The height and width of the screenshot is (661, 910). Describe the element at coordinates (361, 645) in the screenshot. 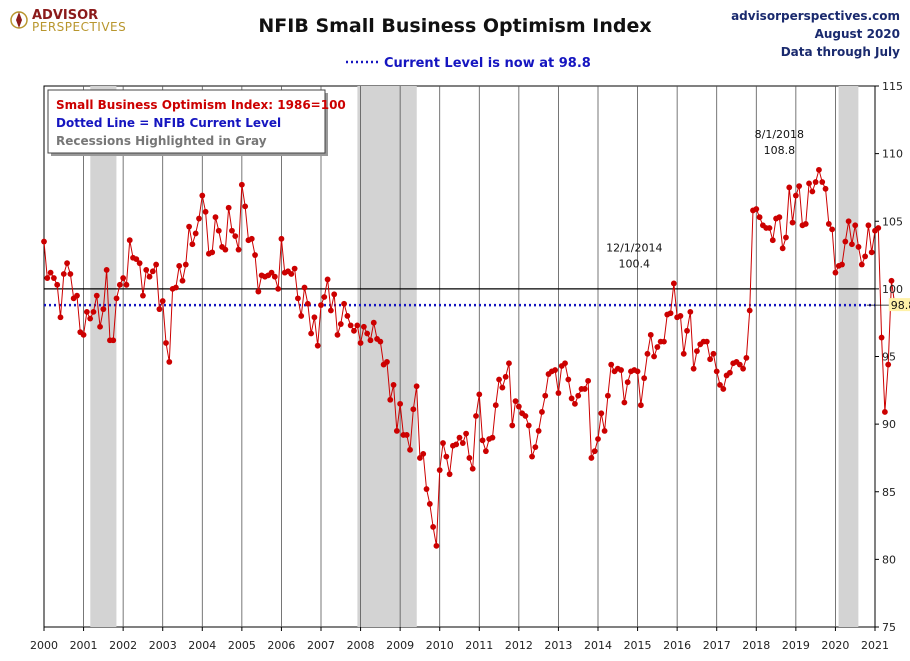

I see `x-tick-label-2008: 2008` at that location.